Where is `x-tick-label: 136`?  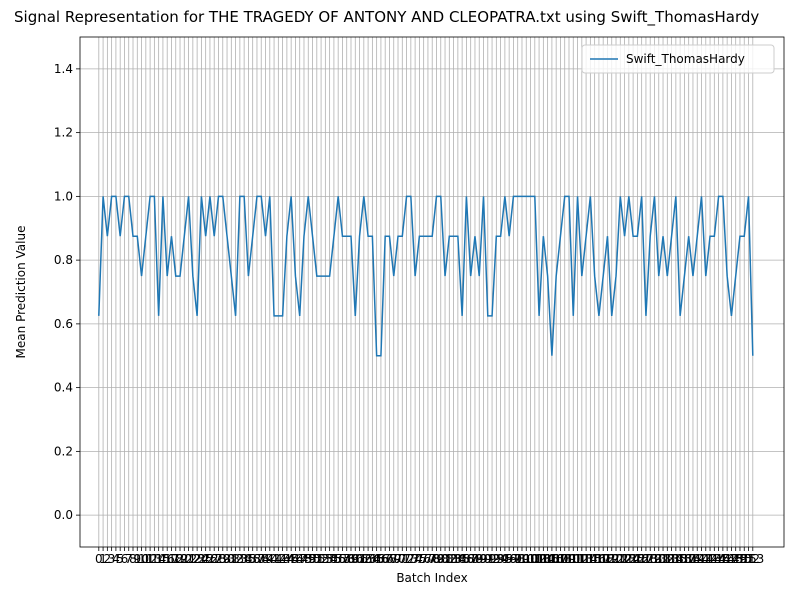
x-tick-label: 136 is located at coordinates (680, 559).